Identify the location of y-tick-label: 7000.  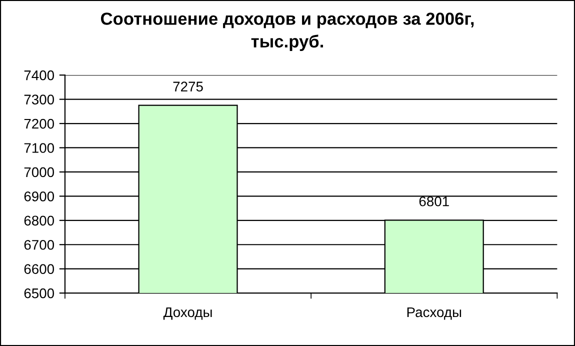
(39, 172).